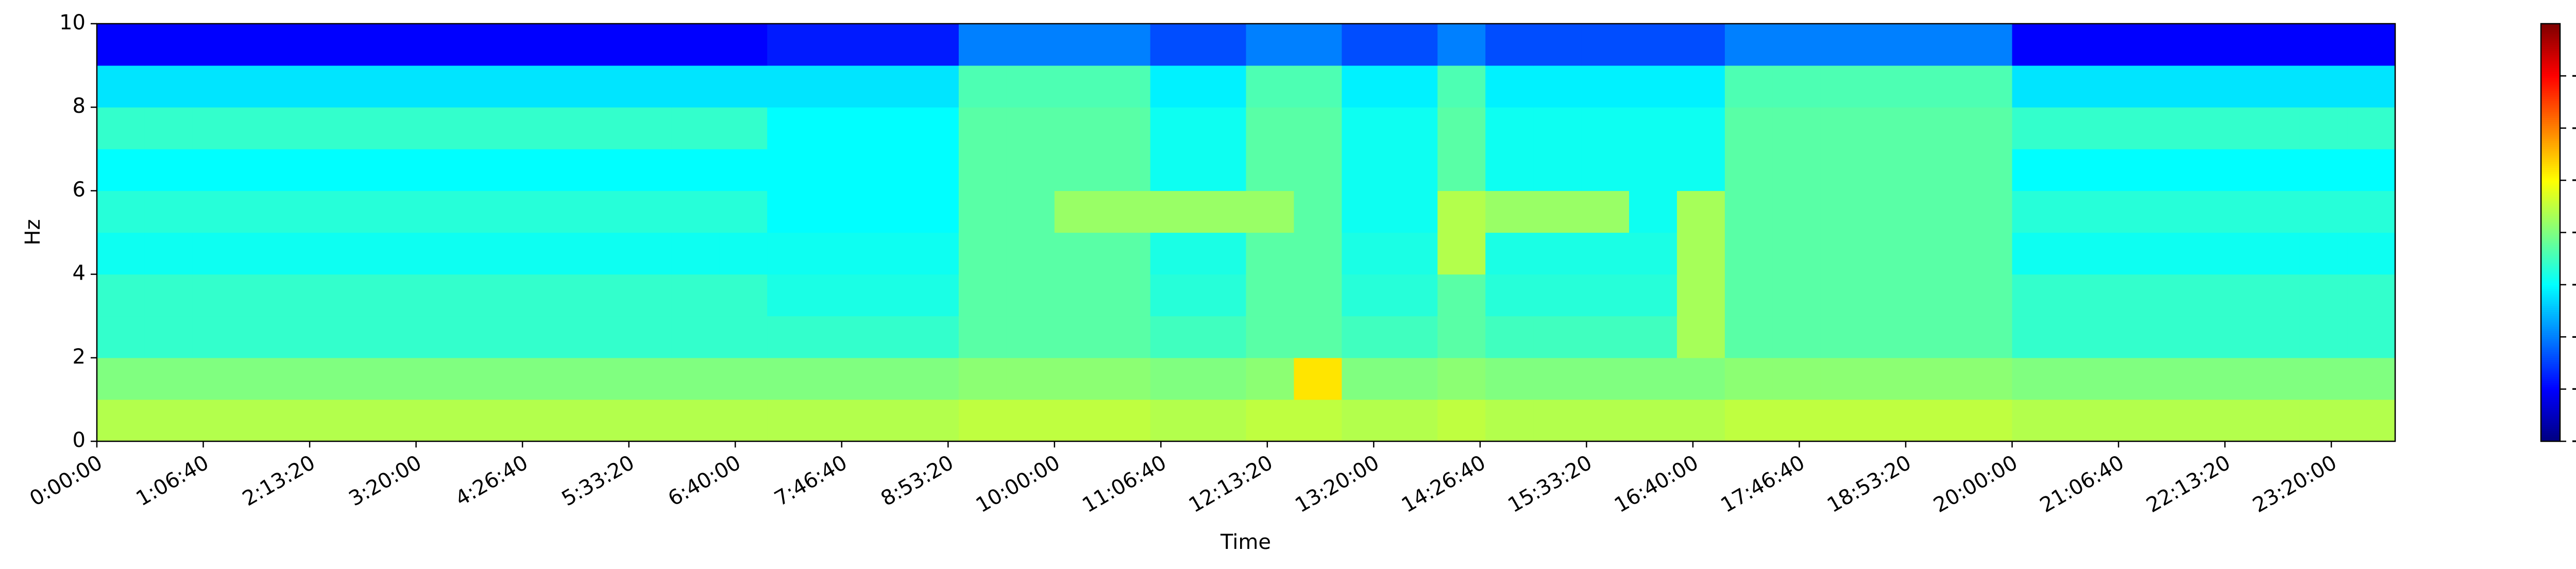  I want to click on colorbar-tick-label: -80 dB, so click(2573, 440).